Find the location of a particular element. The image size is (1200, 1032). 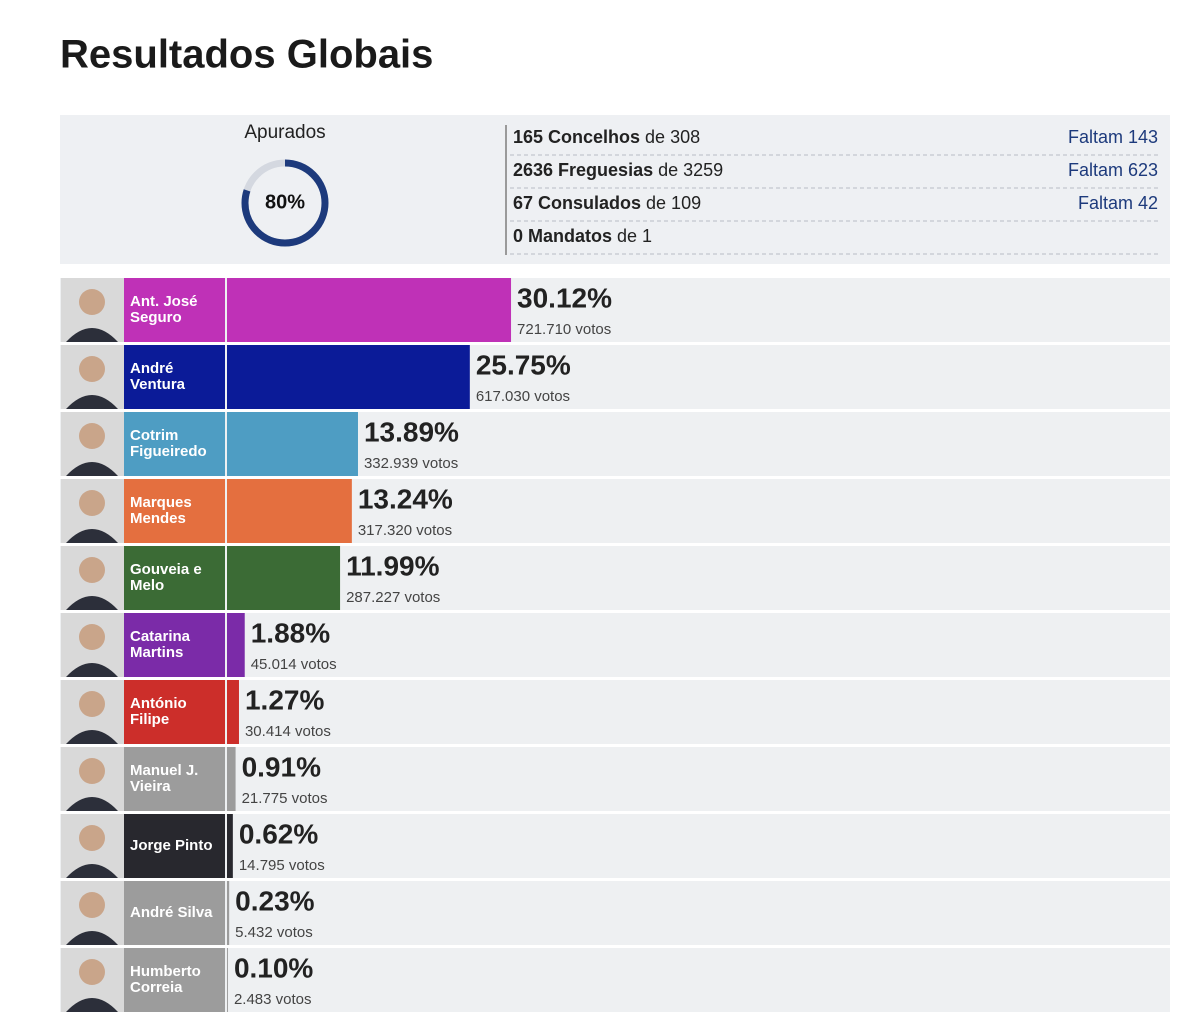

candidate-name-box: Ant. José Seguro is located at coordinates (164, 309).